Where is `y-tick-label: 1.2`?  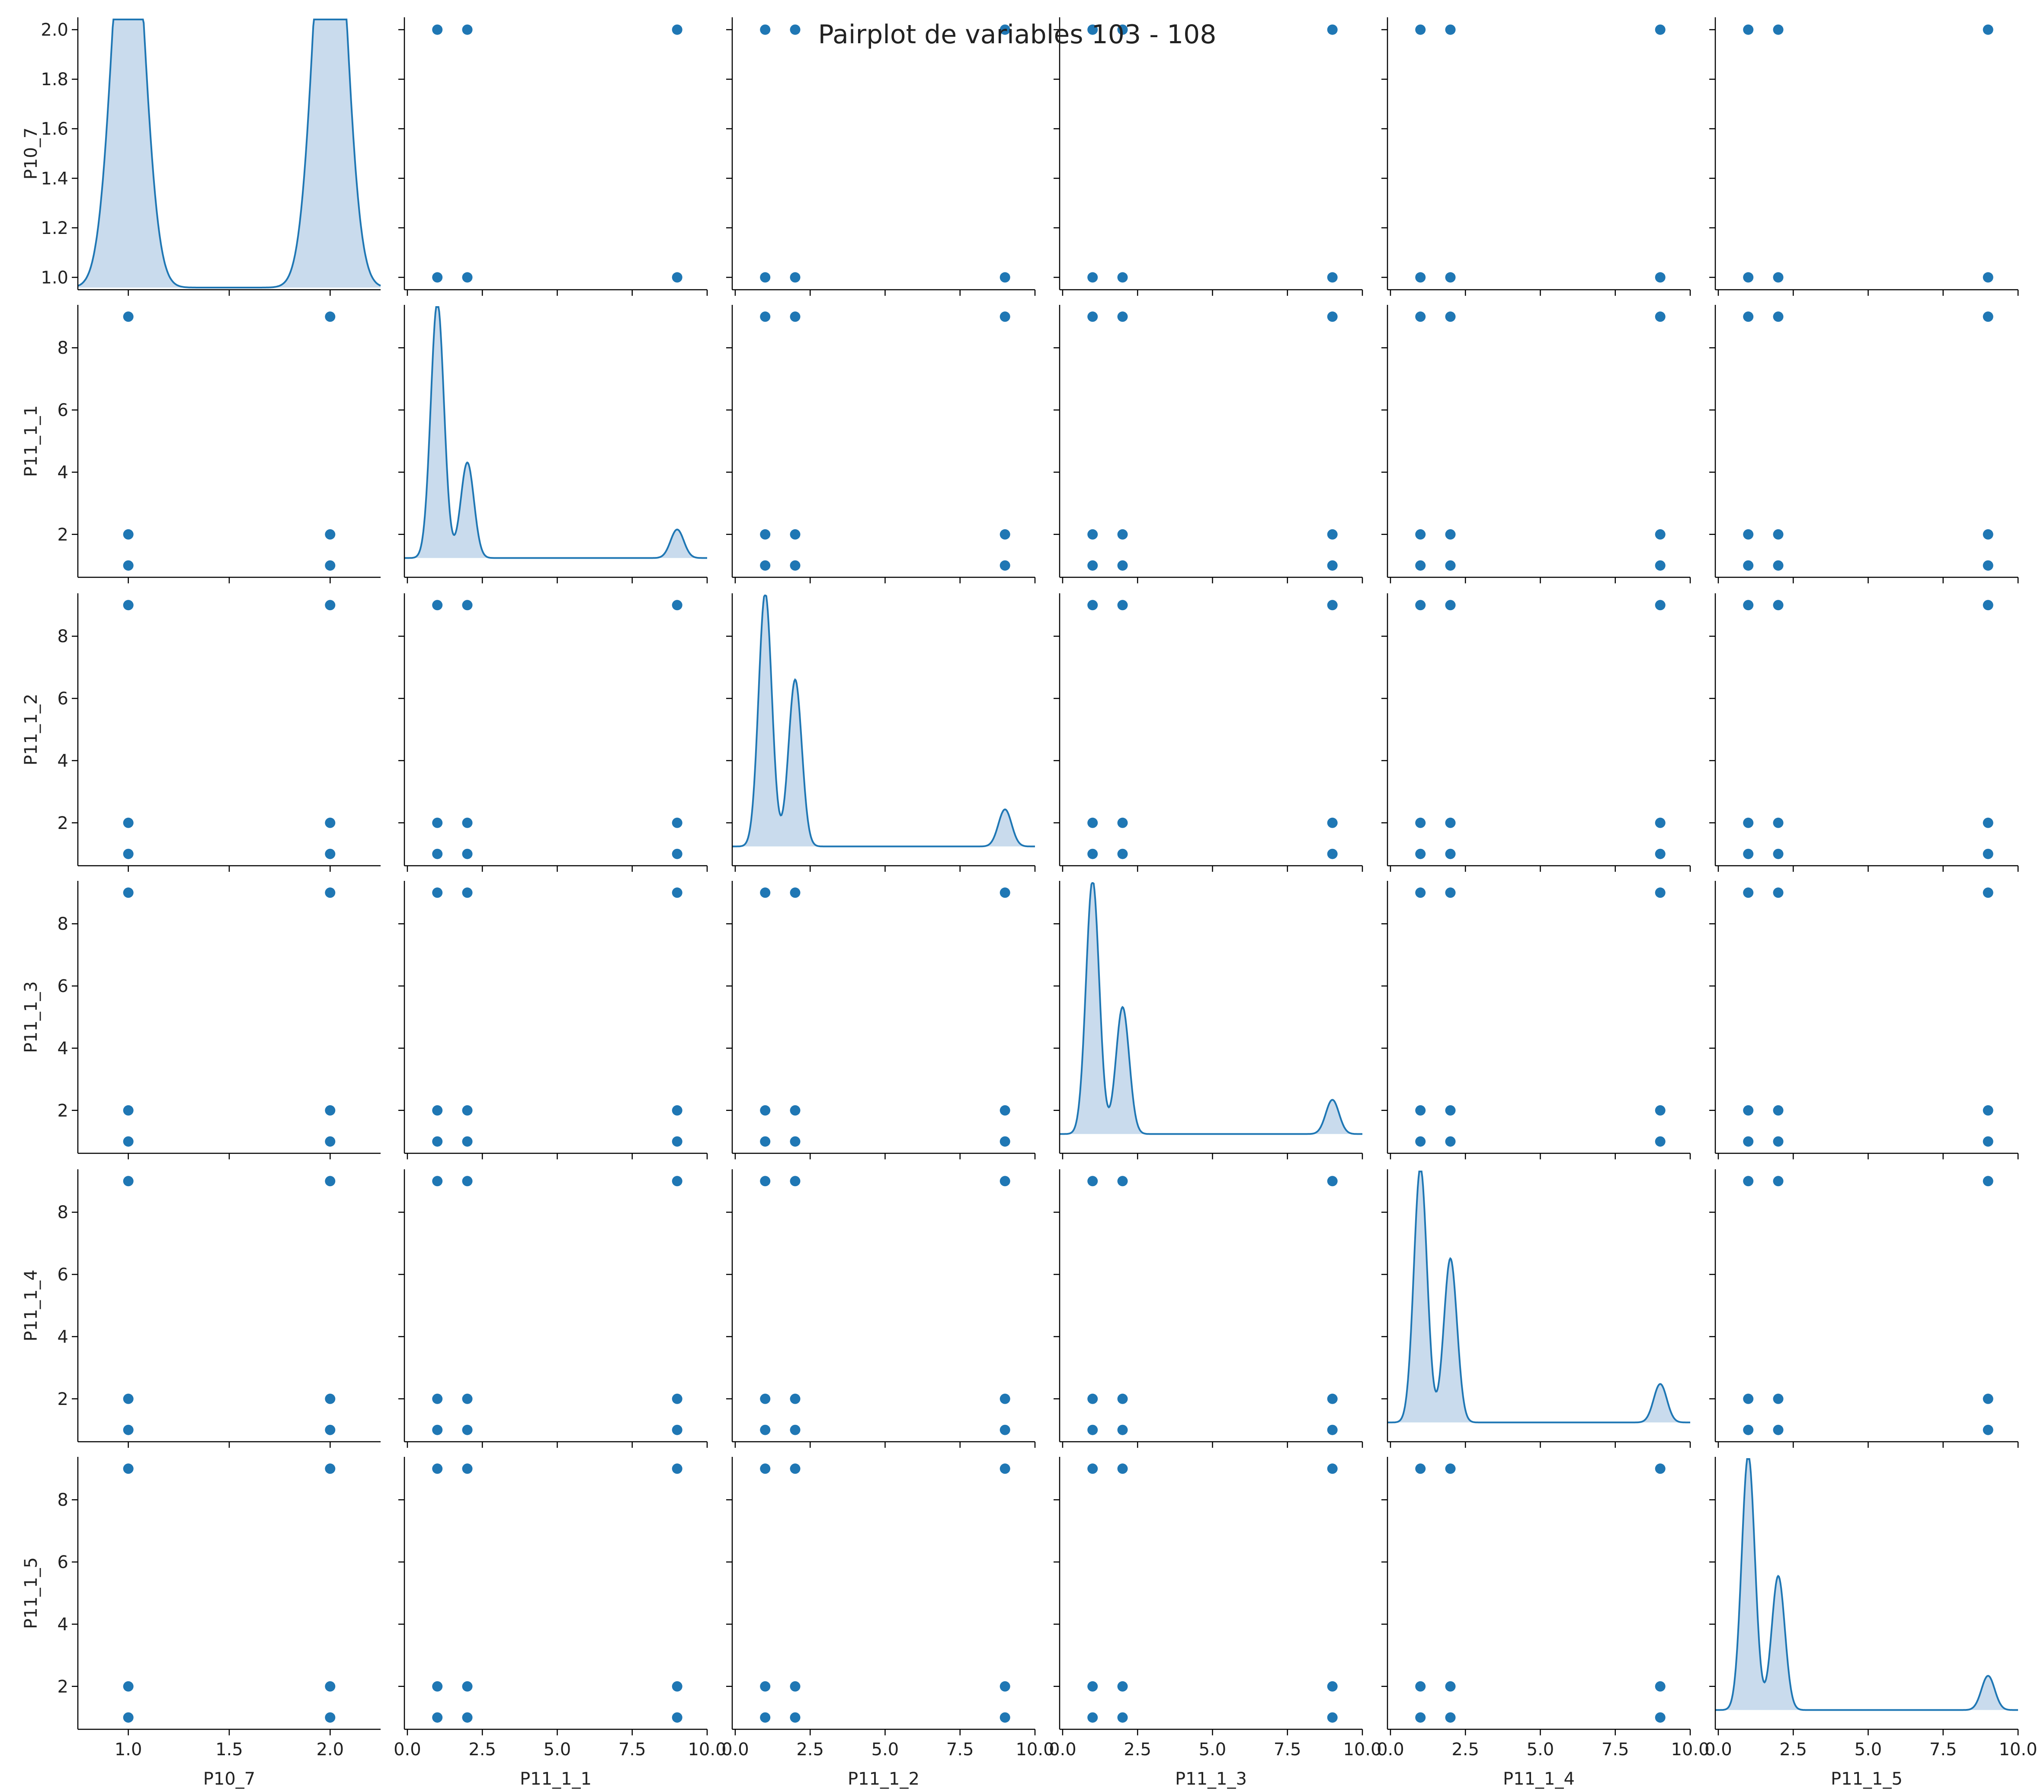 y-tick-label: 1.2 is located at coordinates (55, 228).